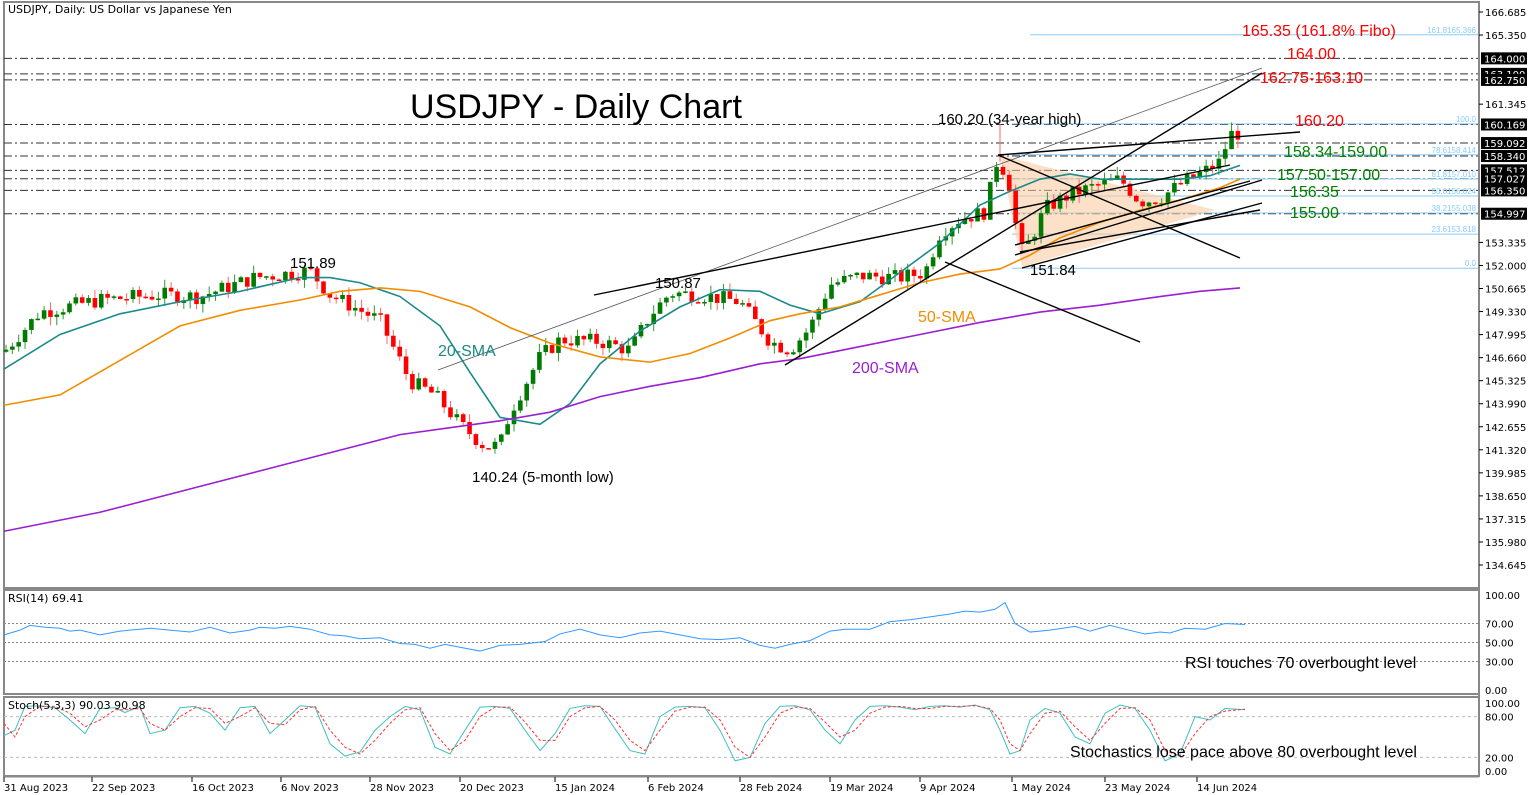 This screenshot has width=1536, height=795. I want to click on svg-text: 162.750, so click(1504, 81).